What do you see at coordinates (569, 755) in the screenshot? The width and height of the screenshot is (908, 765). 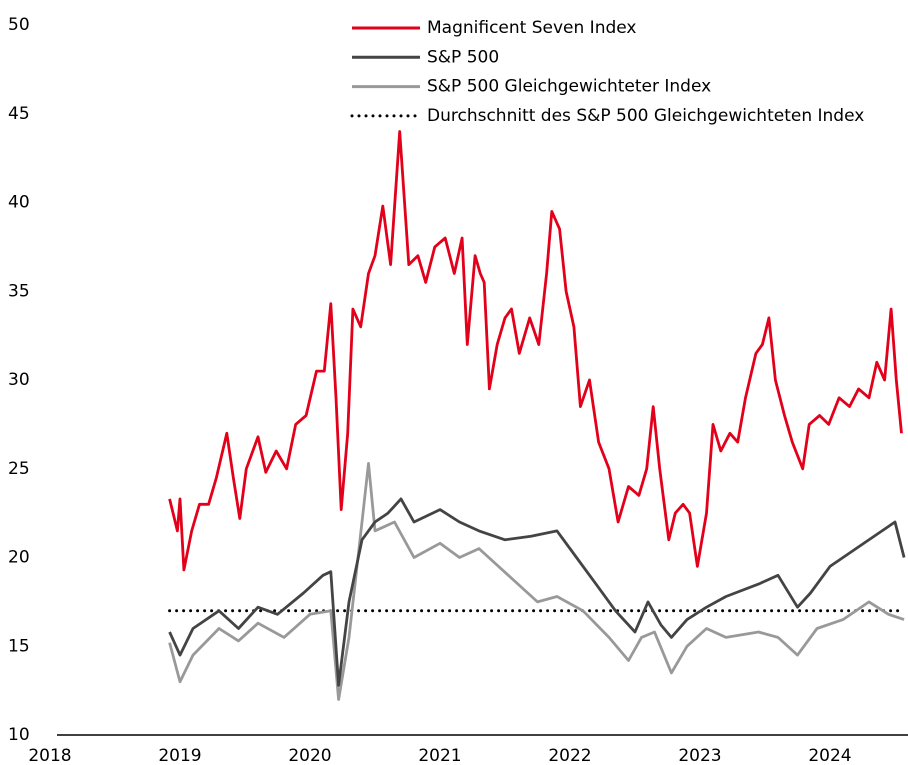 I see `x-tick-label: 2022` at bounding box center [569, 755].